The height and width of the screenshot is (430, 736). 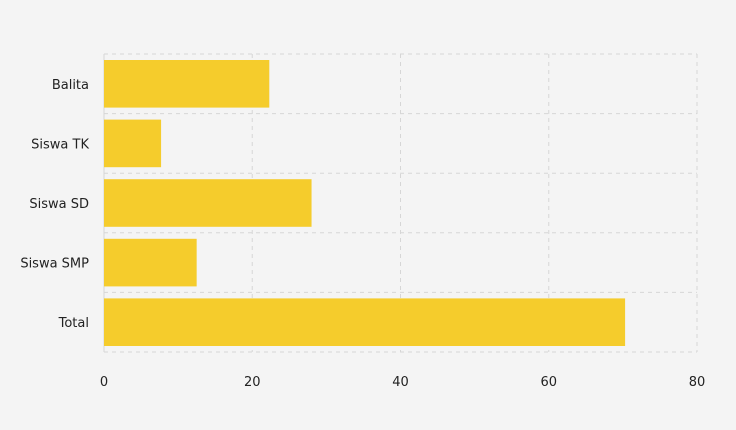 What do you see at coordinates (54, 264) in the screenshot?
I see `y-tick-label: Siswa SMP` at bounding box center [54, 264].